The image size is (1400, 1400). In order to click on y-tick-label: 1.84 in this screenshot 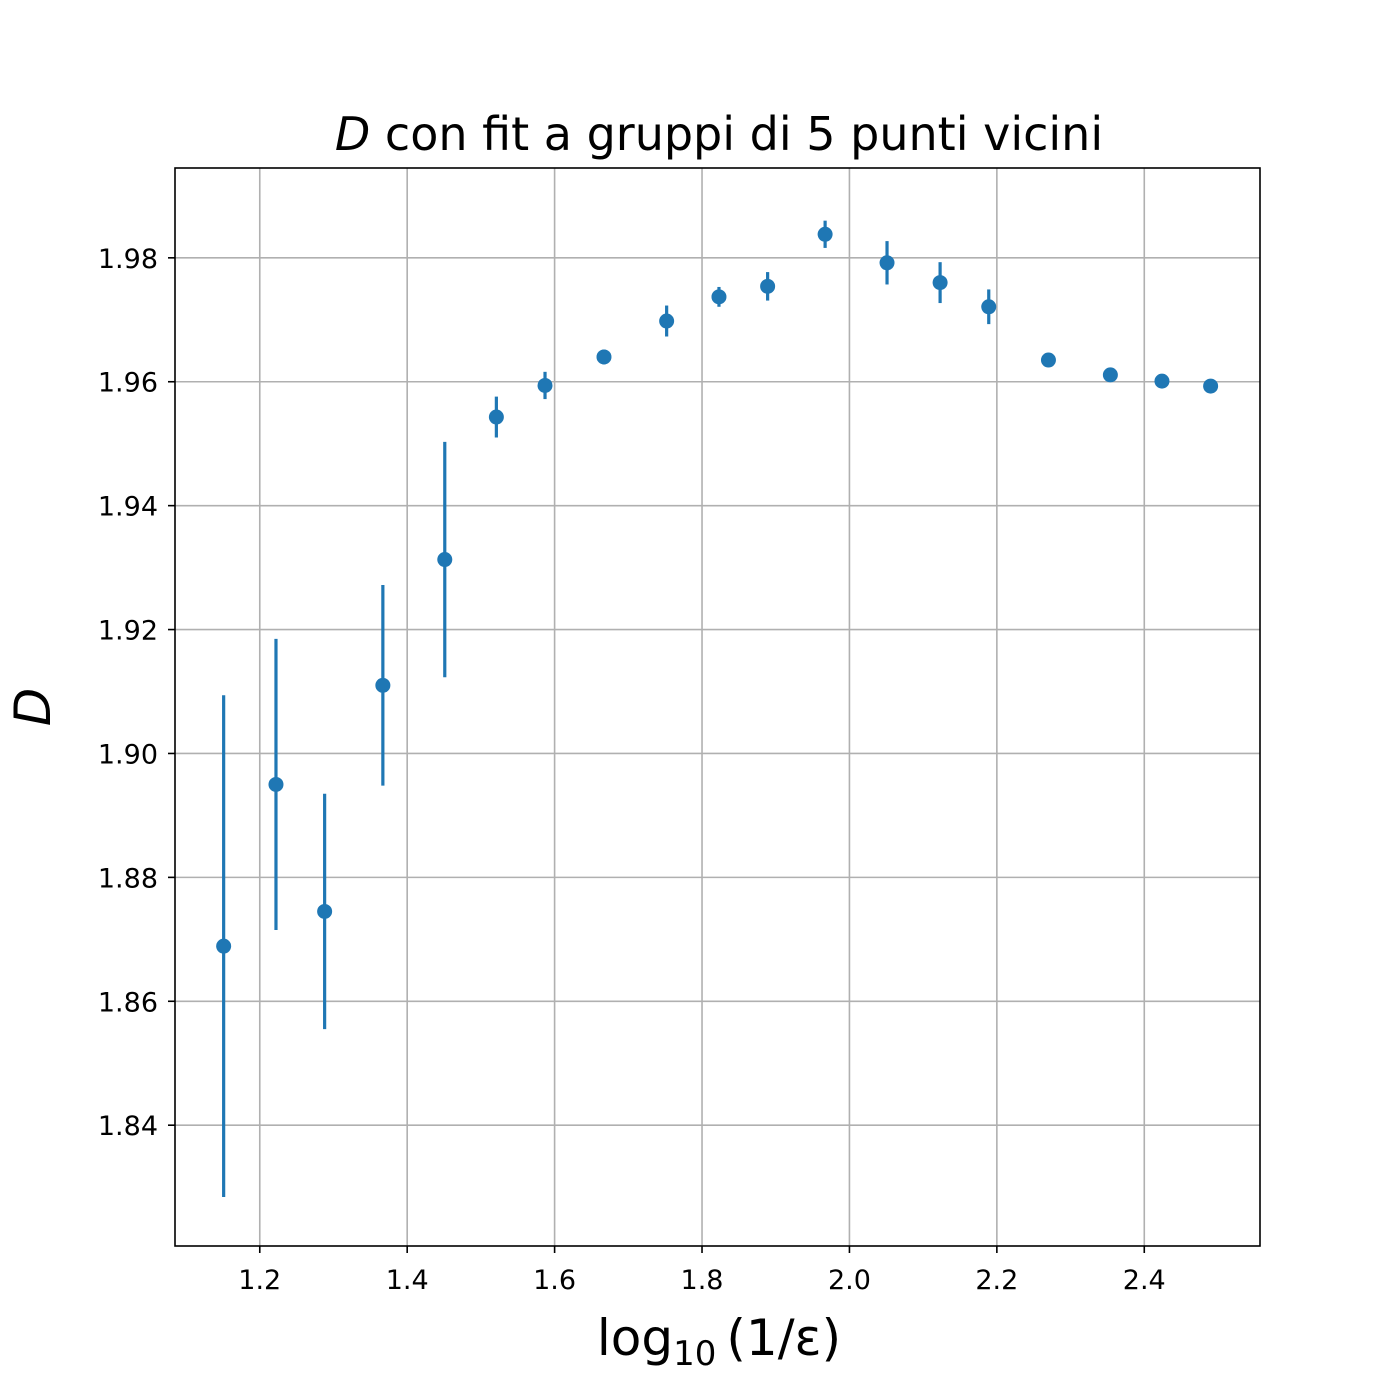, I will do `click(128, 1126)`.